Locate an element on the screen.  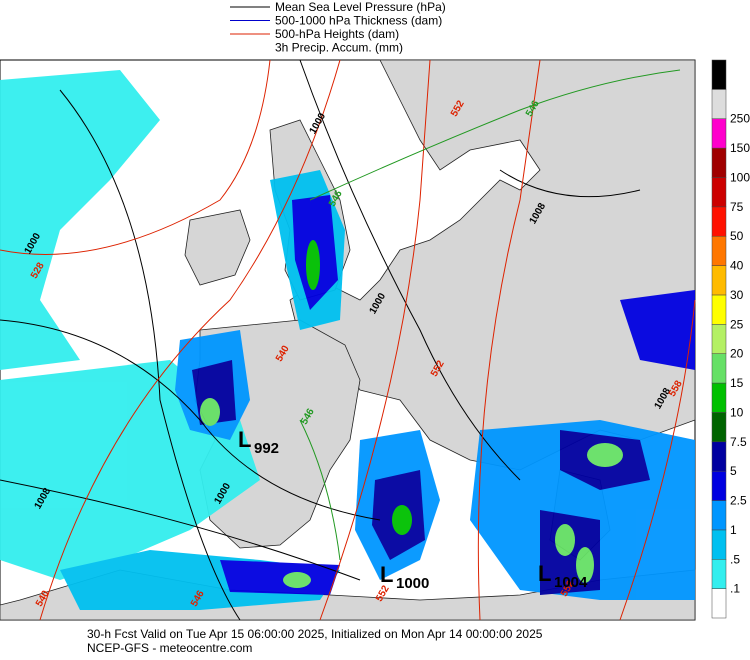
colorbar-label: 250 is located at coordinates (740, 119).